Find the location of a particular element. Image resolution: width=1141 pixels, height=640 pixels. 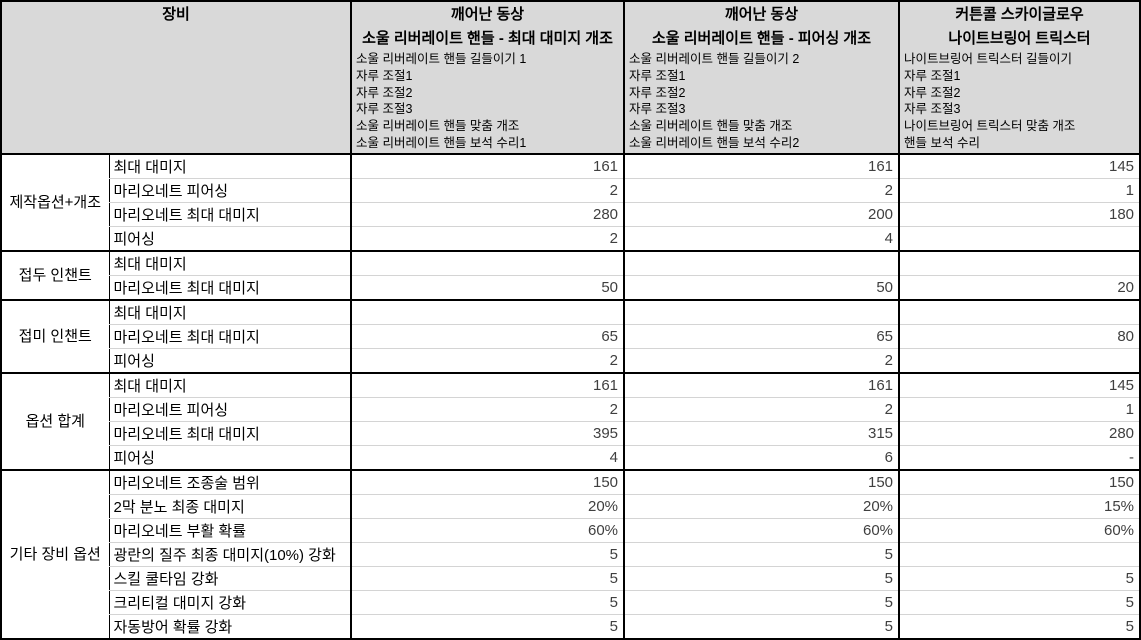

group-label-suffix-enchant: 접미 인챈트 is located at coordinates (55, 336).